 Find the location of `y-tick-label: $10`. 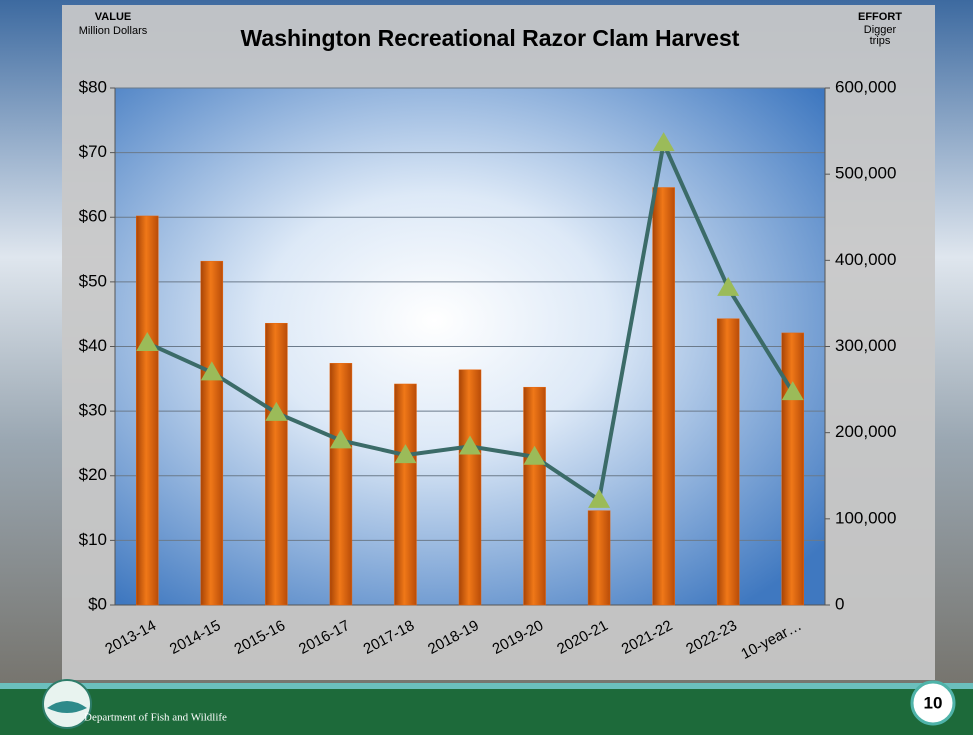

y-tick-label: $10 is located at coordinates (93, 539).